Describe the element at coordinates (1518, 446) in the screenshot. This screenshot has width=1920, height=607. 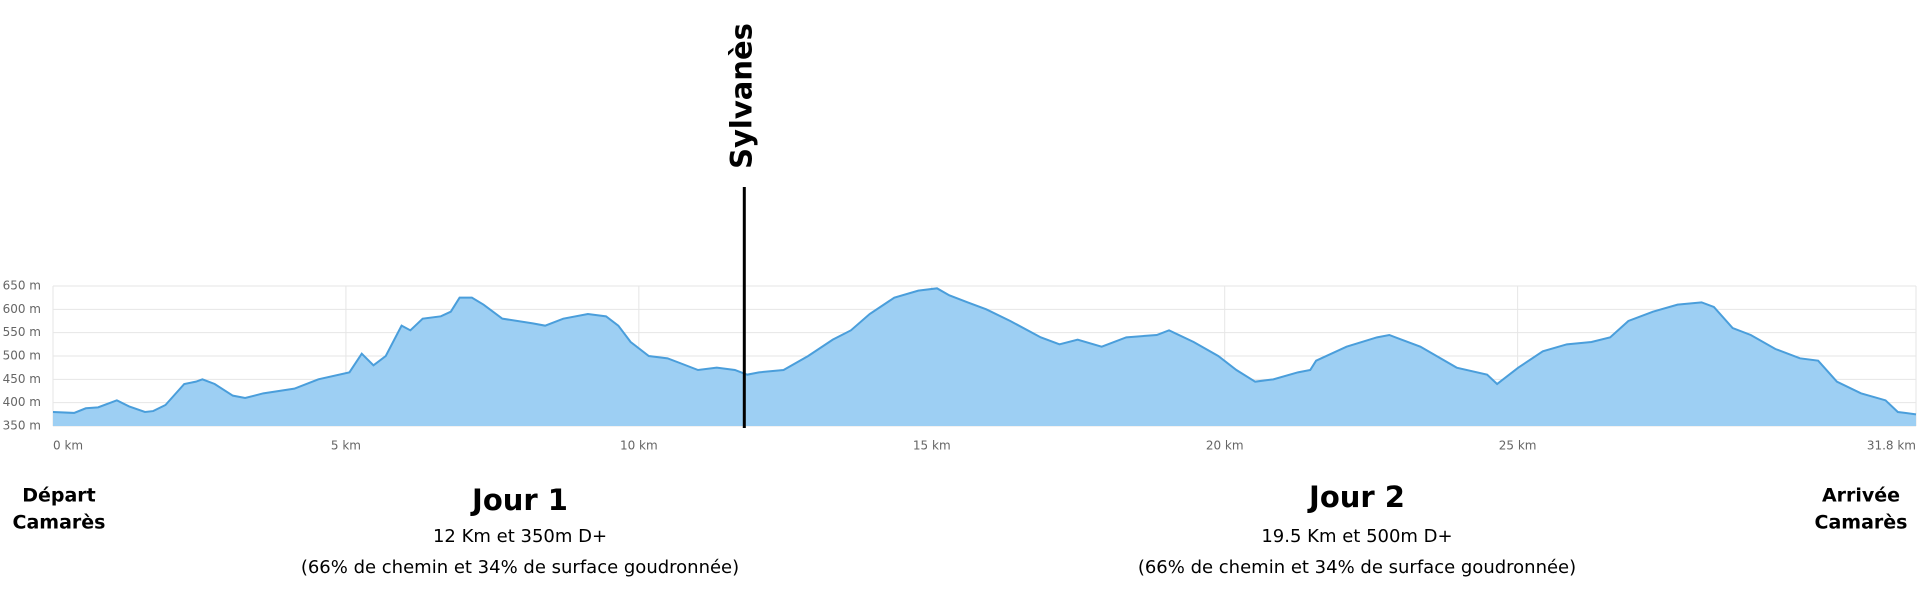
I see `x-tick-label: 25 km` at that location.